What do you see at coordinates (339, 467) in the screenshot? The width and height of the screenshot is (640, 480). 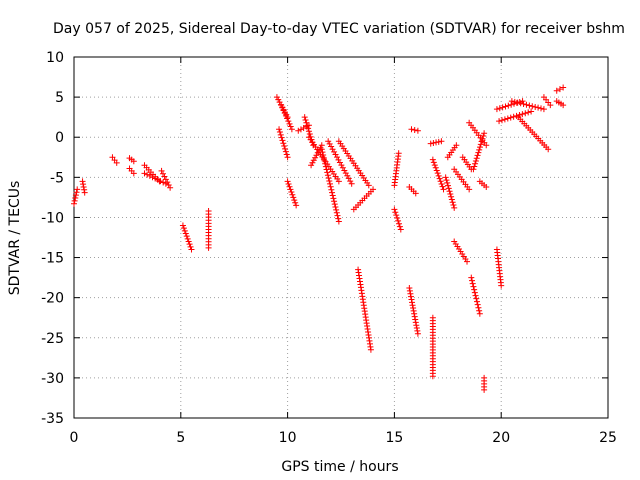 I see `x-axis-label: GPS time / hours` at bounding box center [339, 467].